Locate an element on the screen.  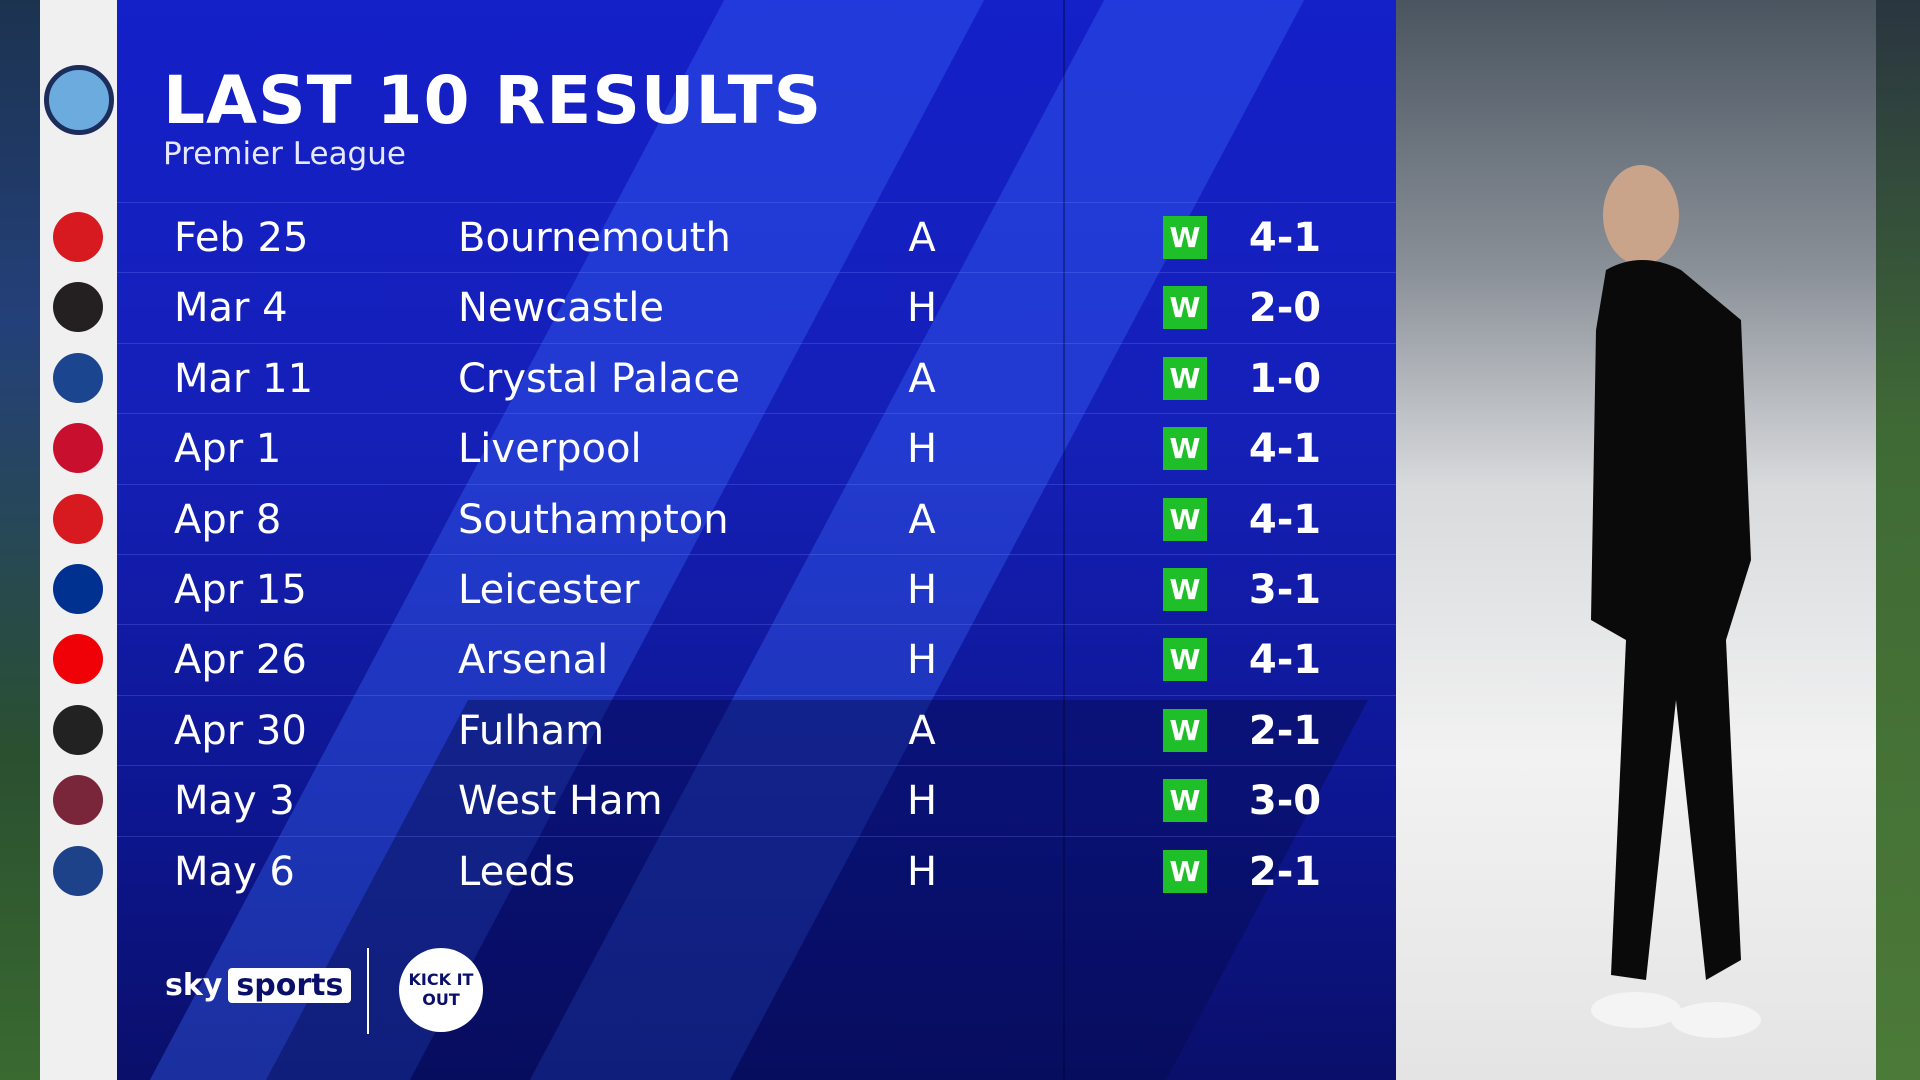
opponent-name: Leicester is located at coordinates (549, 590).